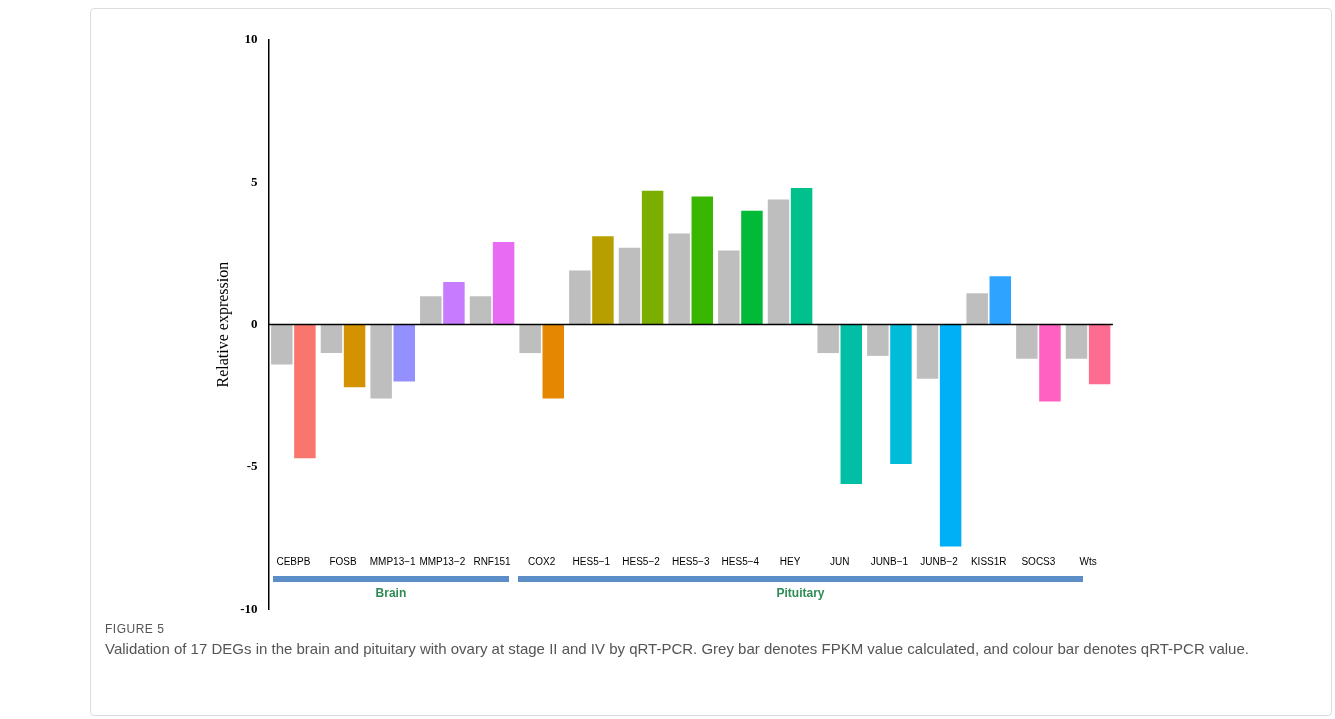  What do you see at coordinates (840, 562) in the screenshot?
I see `x-tick-label: JUN` at bounding box center [840, 562].